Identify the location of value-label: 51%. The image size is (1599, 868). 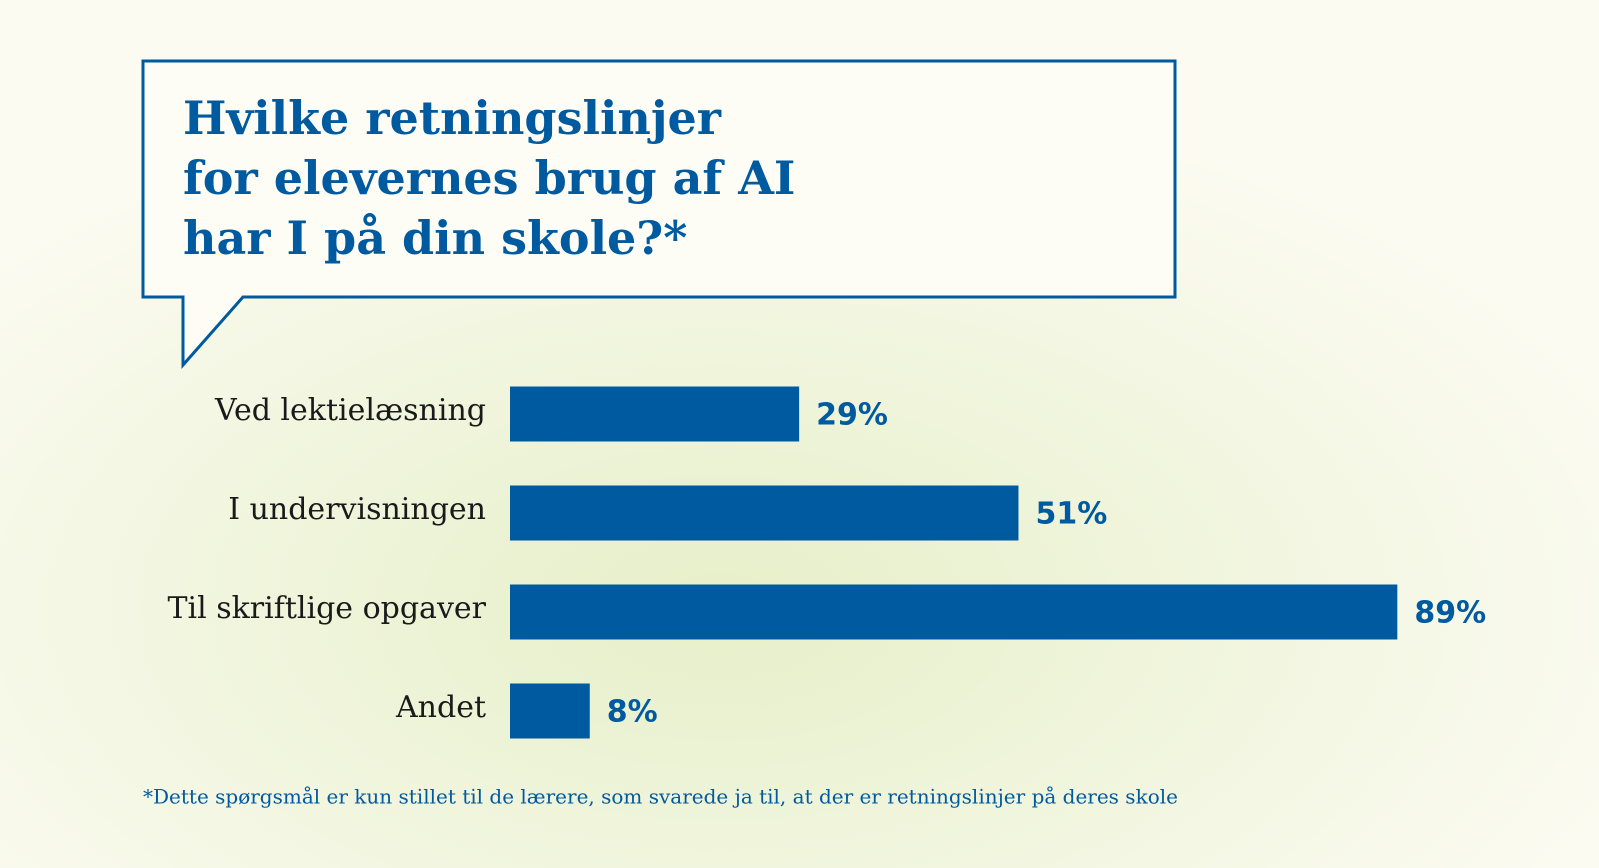
(1071, 514).